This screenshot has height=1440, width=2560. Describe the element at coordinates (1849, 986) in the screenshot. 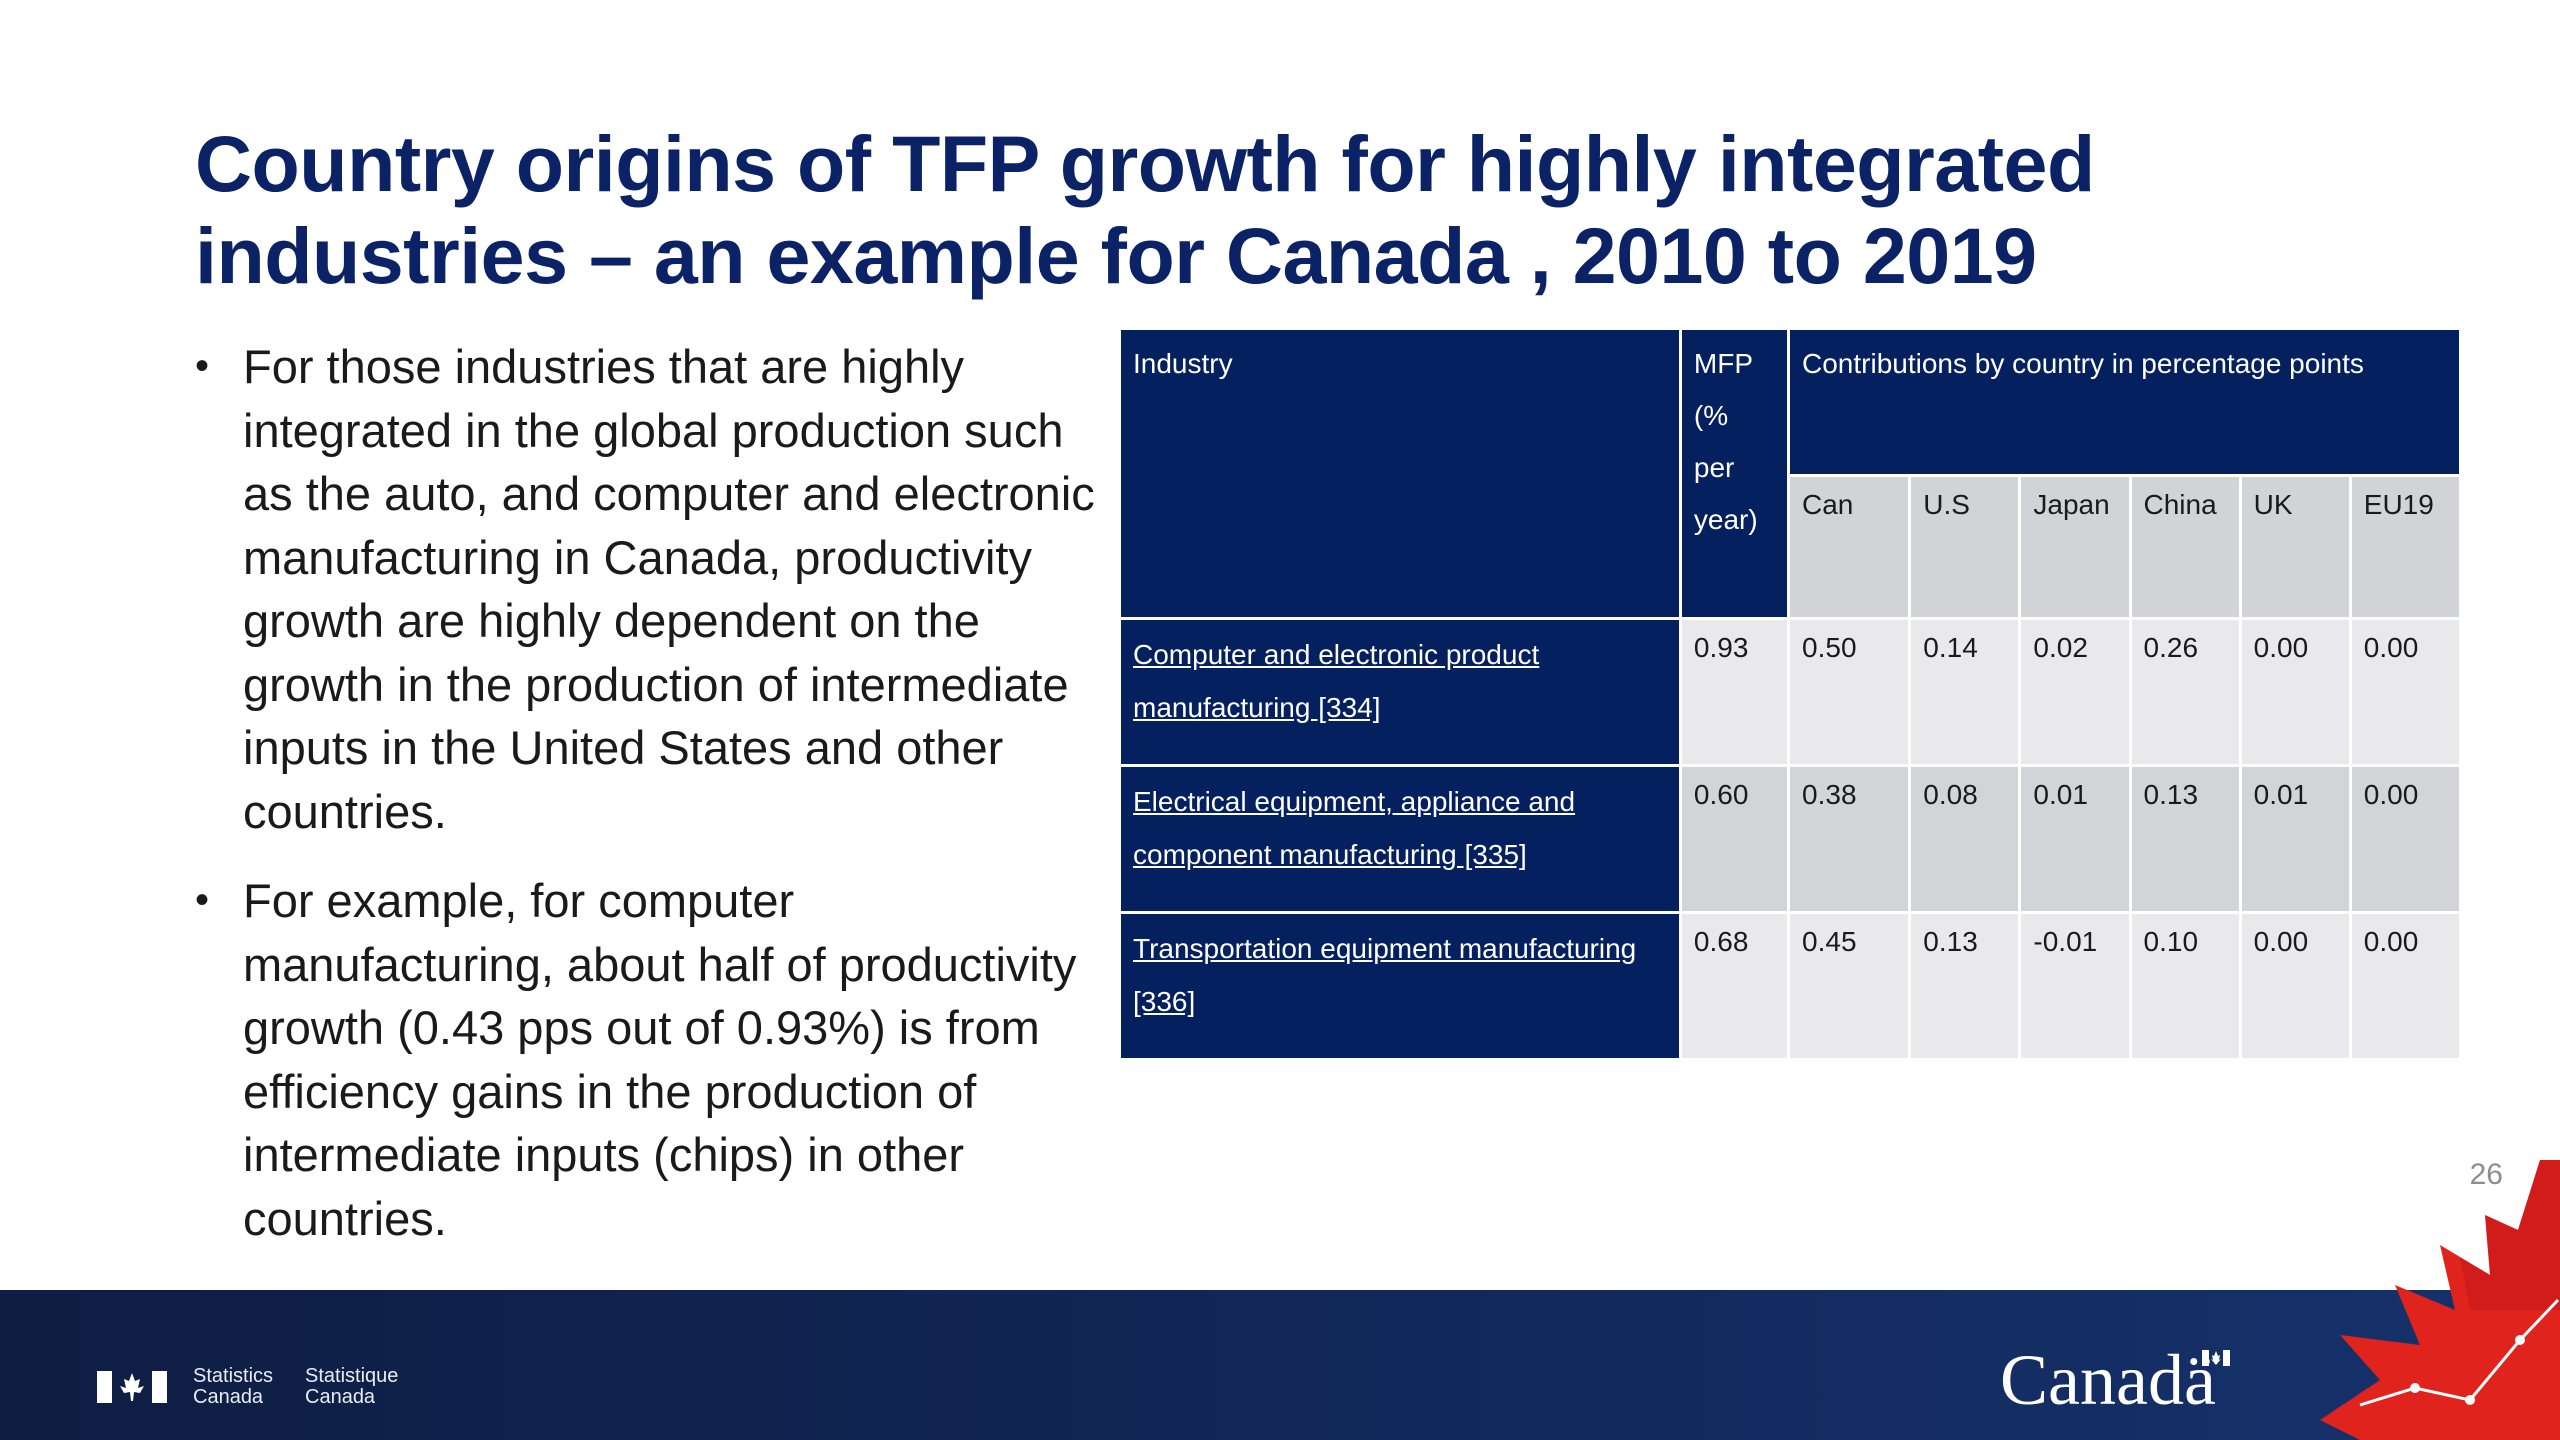

I see `country-value: 0.45` at that location.